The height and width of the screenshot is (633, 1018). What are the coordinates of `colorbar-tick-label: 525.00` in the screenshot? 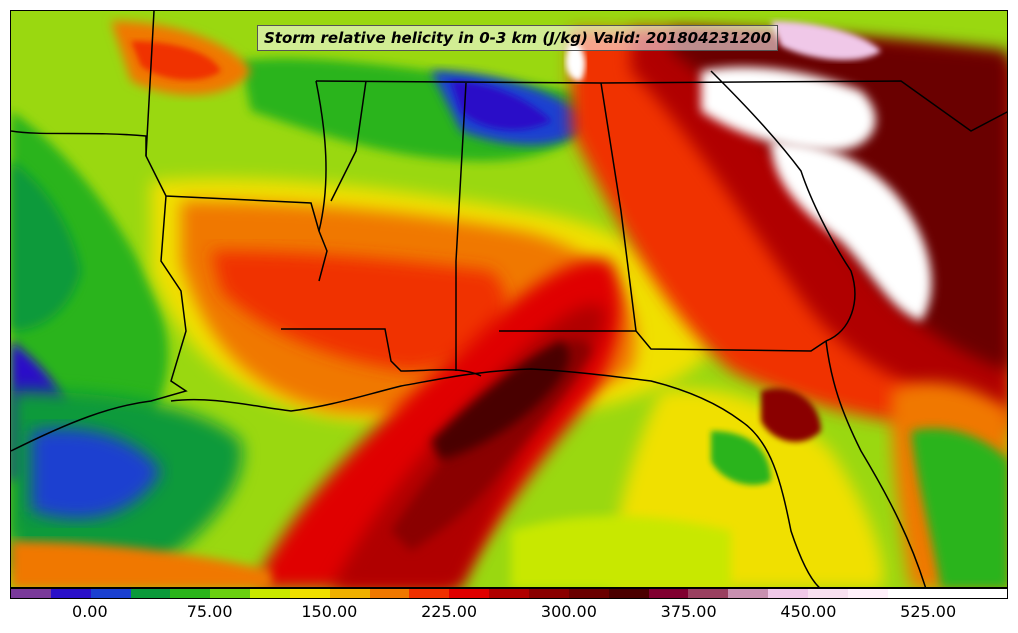 It's located at (928, 611).